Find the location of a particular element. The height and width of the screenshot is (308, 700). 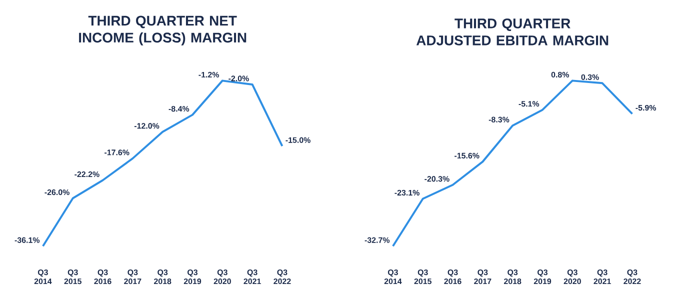

chart-title: THIRD QUARTER ADJUSTED EBITDA MARGIN is located at coordinates (512, 32).